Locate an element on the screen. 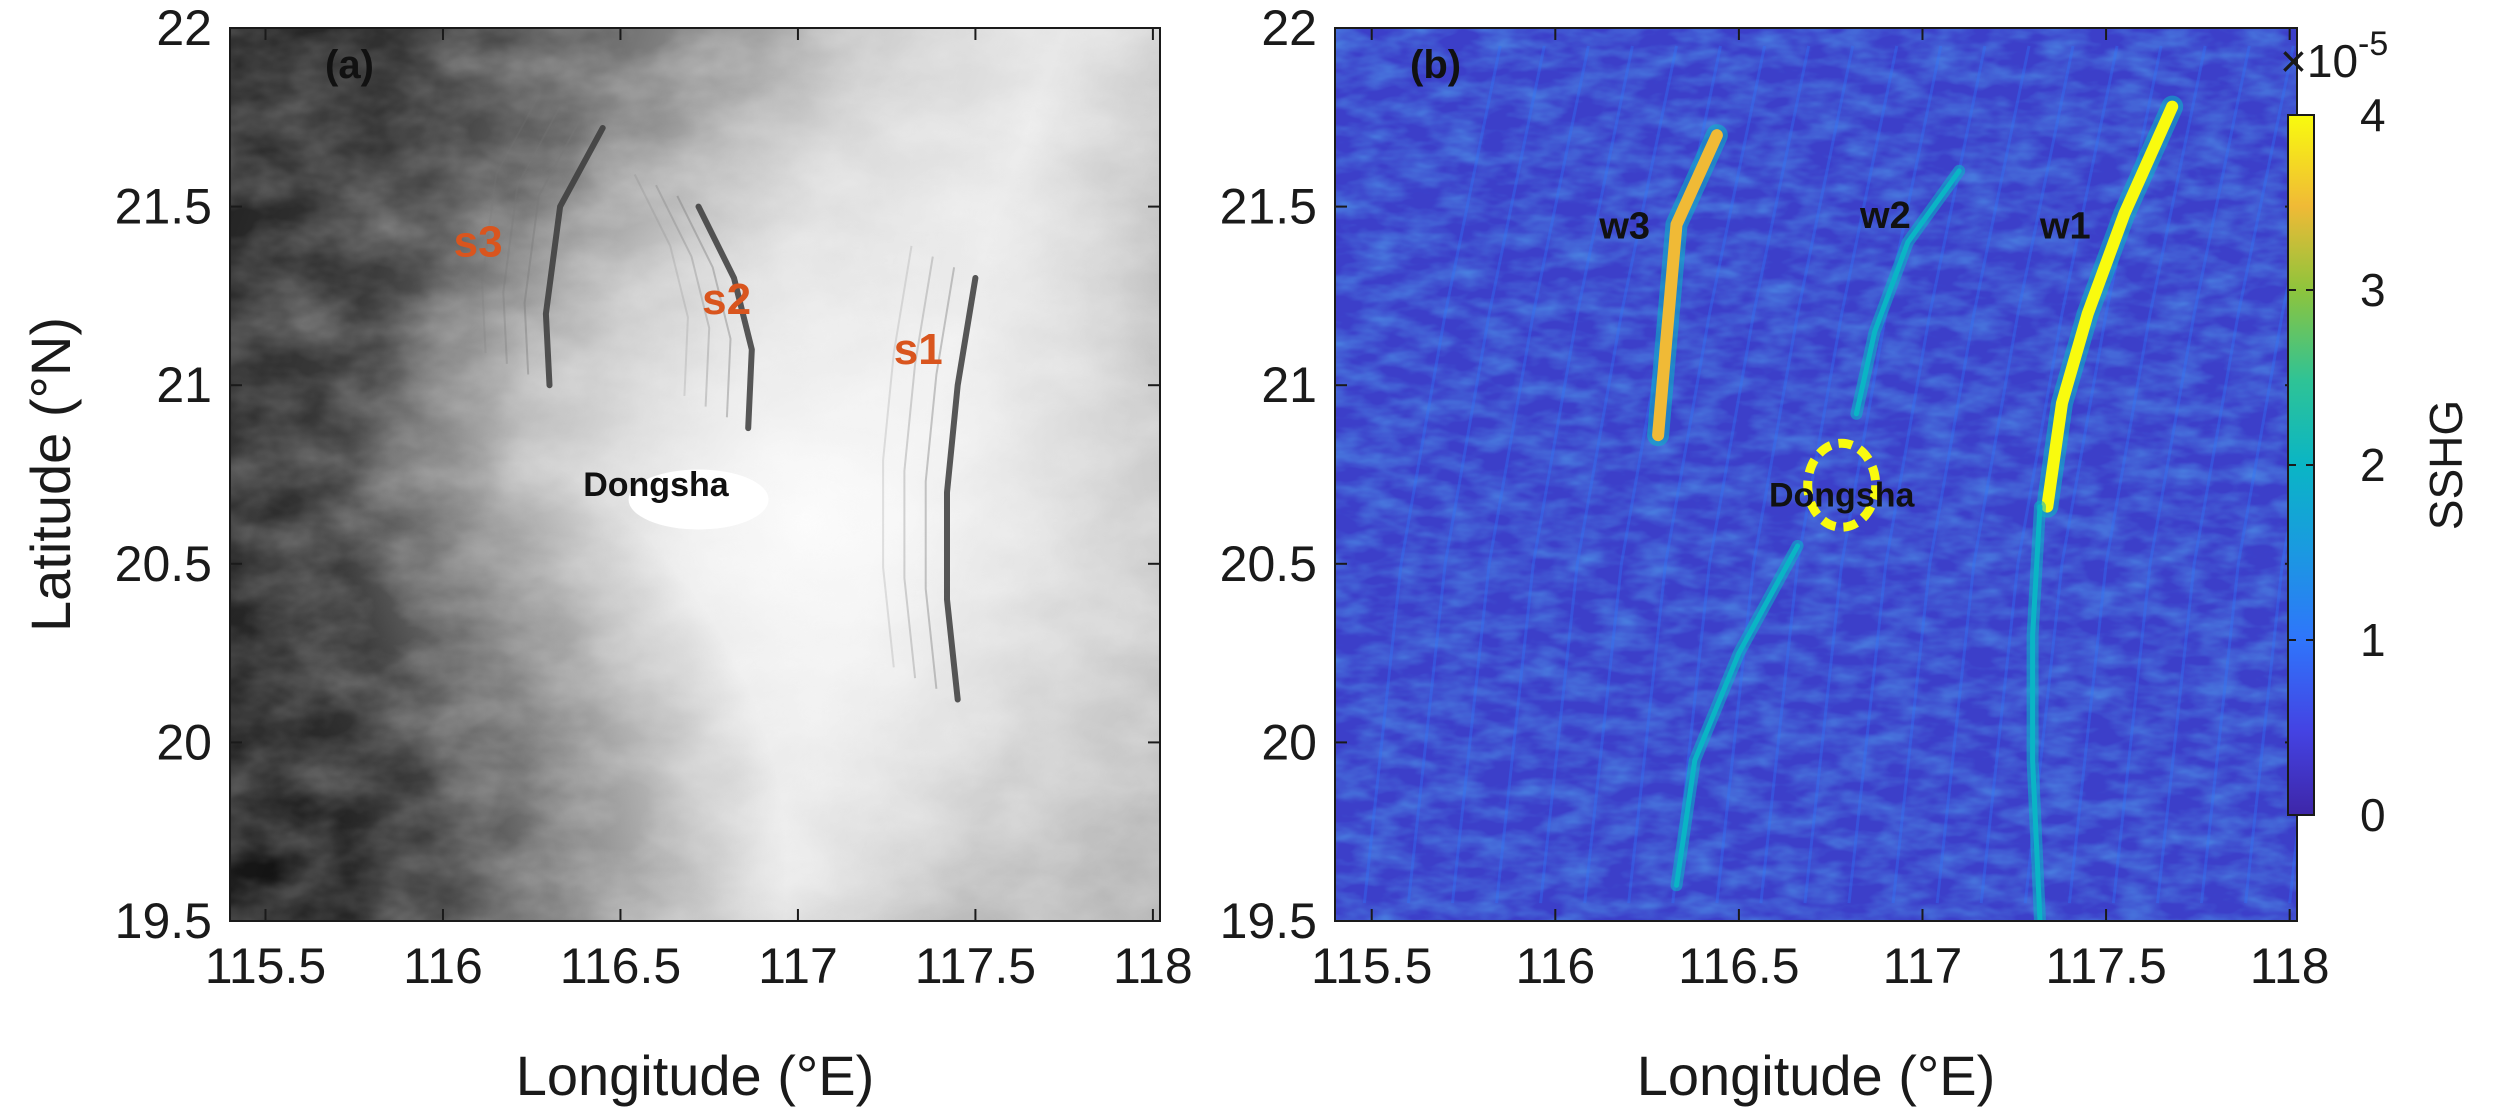 This screenshot has width=2500, height=1115. colorbar: 0 1 2 3 4 ×10⁻⁵ SSHG is located at coordinates (2376, 433).